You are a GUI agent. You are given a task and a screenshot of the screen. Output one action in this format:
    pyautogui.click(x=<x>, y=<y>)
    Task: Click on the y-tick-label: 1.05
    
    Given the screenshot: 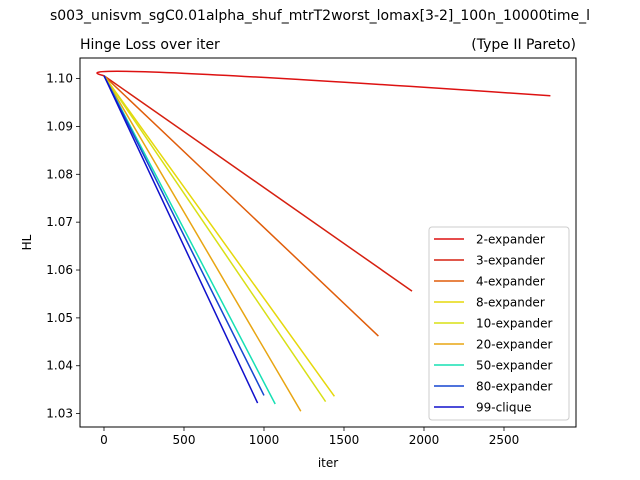 What is the action you would take?
    pyautogui.click(x=59, y=318)
    